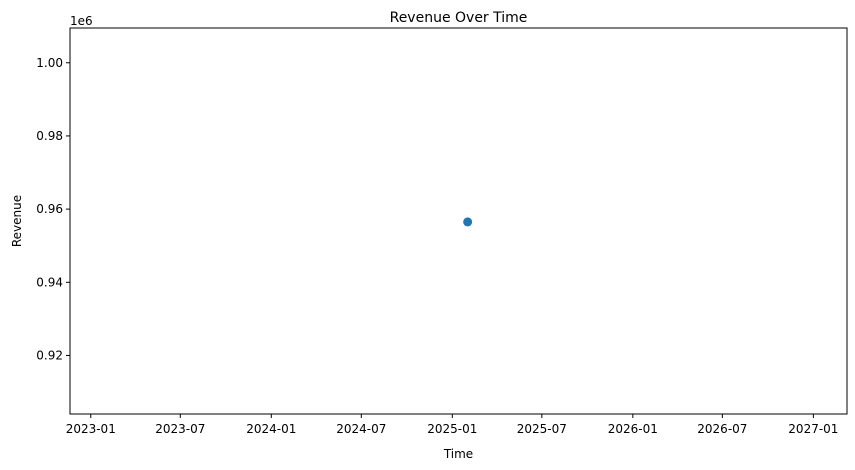  What do you see at coordinates (49, 63) in the screenshot?
I see `y-tick-label: 1.00` at bounding box center [49, 63].